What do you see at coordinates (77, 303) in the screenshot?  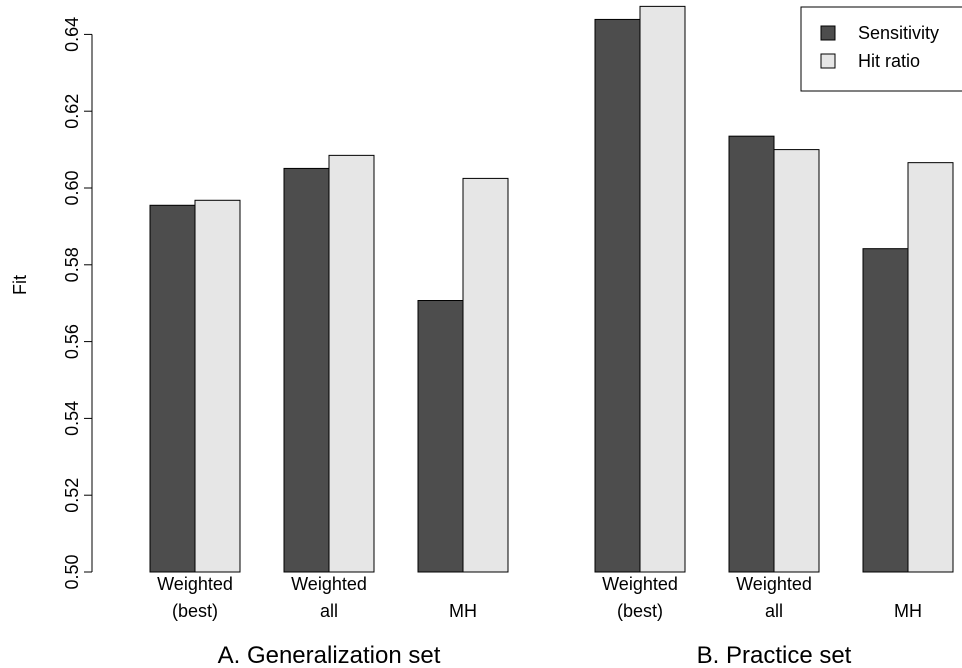 I see `y-axis: 0.50 0.52 0.54 0.56 0.58 0.60 0.62 0.64` at bounding box center [77, 303].